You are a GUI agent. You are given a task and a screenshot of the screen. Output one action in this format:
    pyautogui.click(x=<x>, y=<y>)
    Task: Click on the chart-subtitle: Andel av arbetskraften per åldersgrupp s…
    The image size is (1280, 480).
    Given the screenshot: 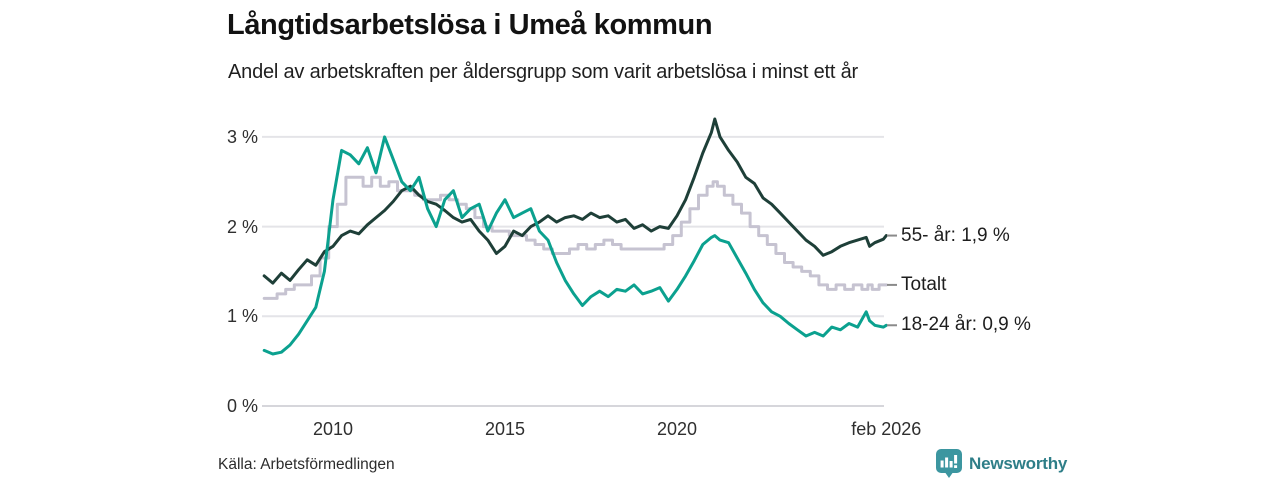 What is the action you would take?
    pyautogui.click(x=543, y=72)
    